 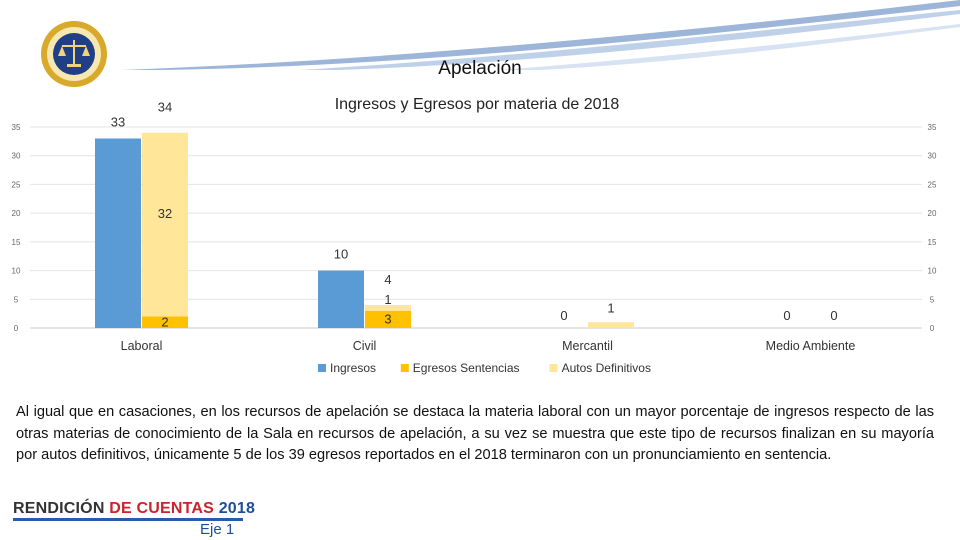 What do you see at coordinates (16, 127) in the screenshot?
I see `y-tick-label-left: 35` at bounding box center [16, 127].